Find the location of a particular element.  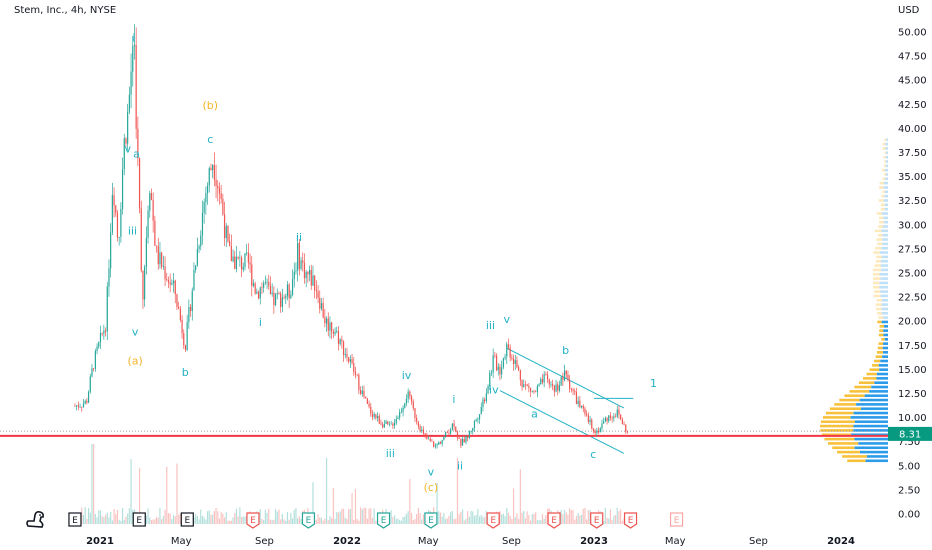

wave-label: a is located at coordinates (534, 414).